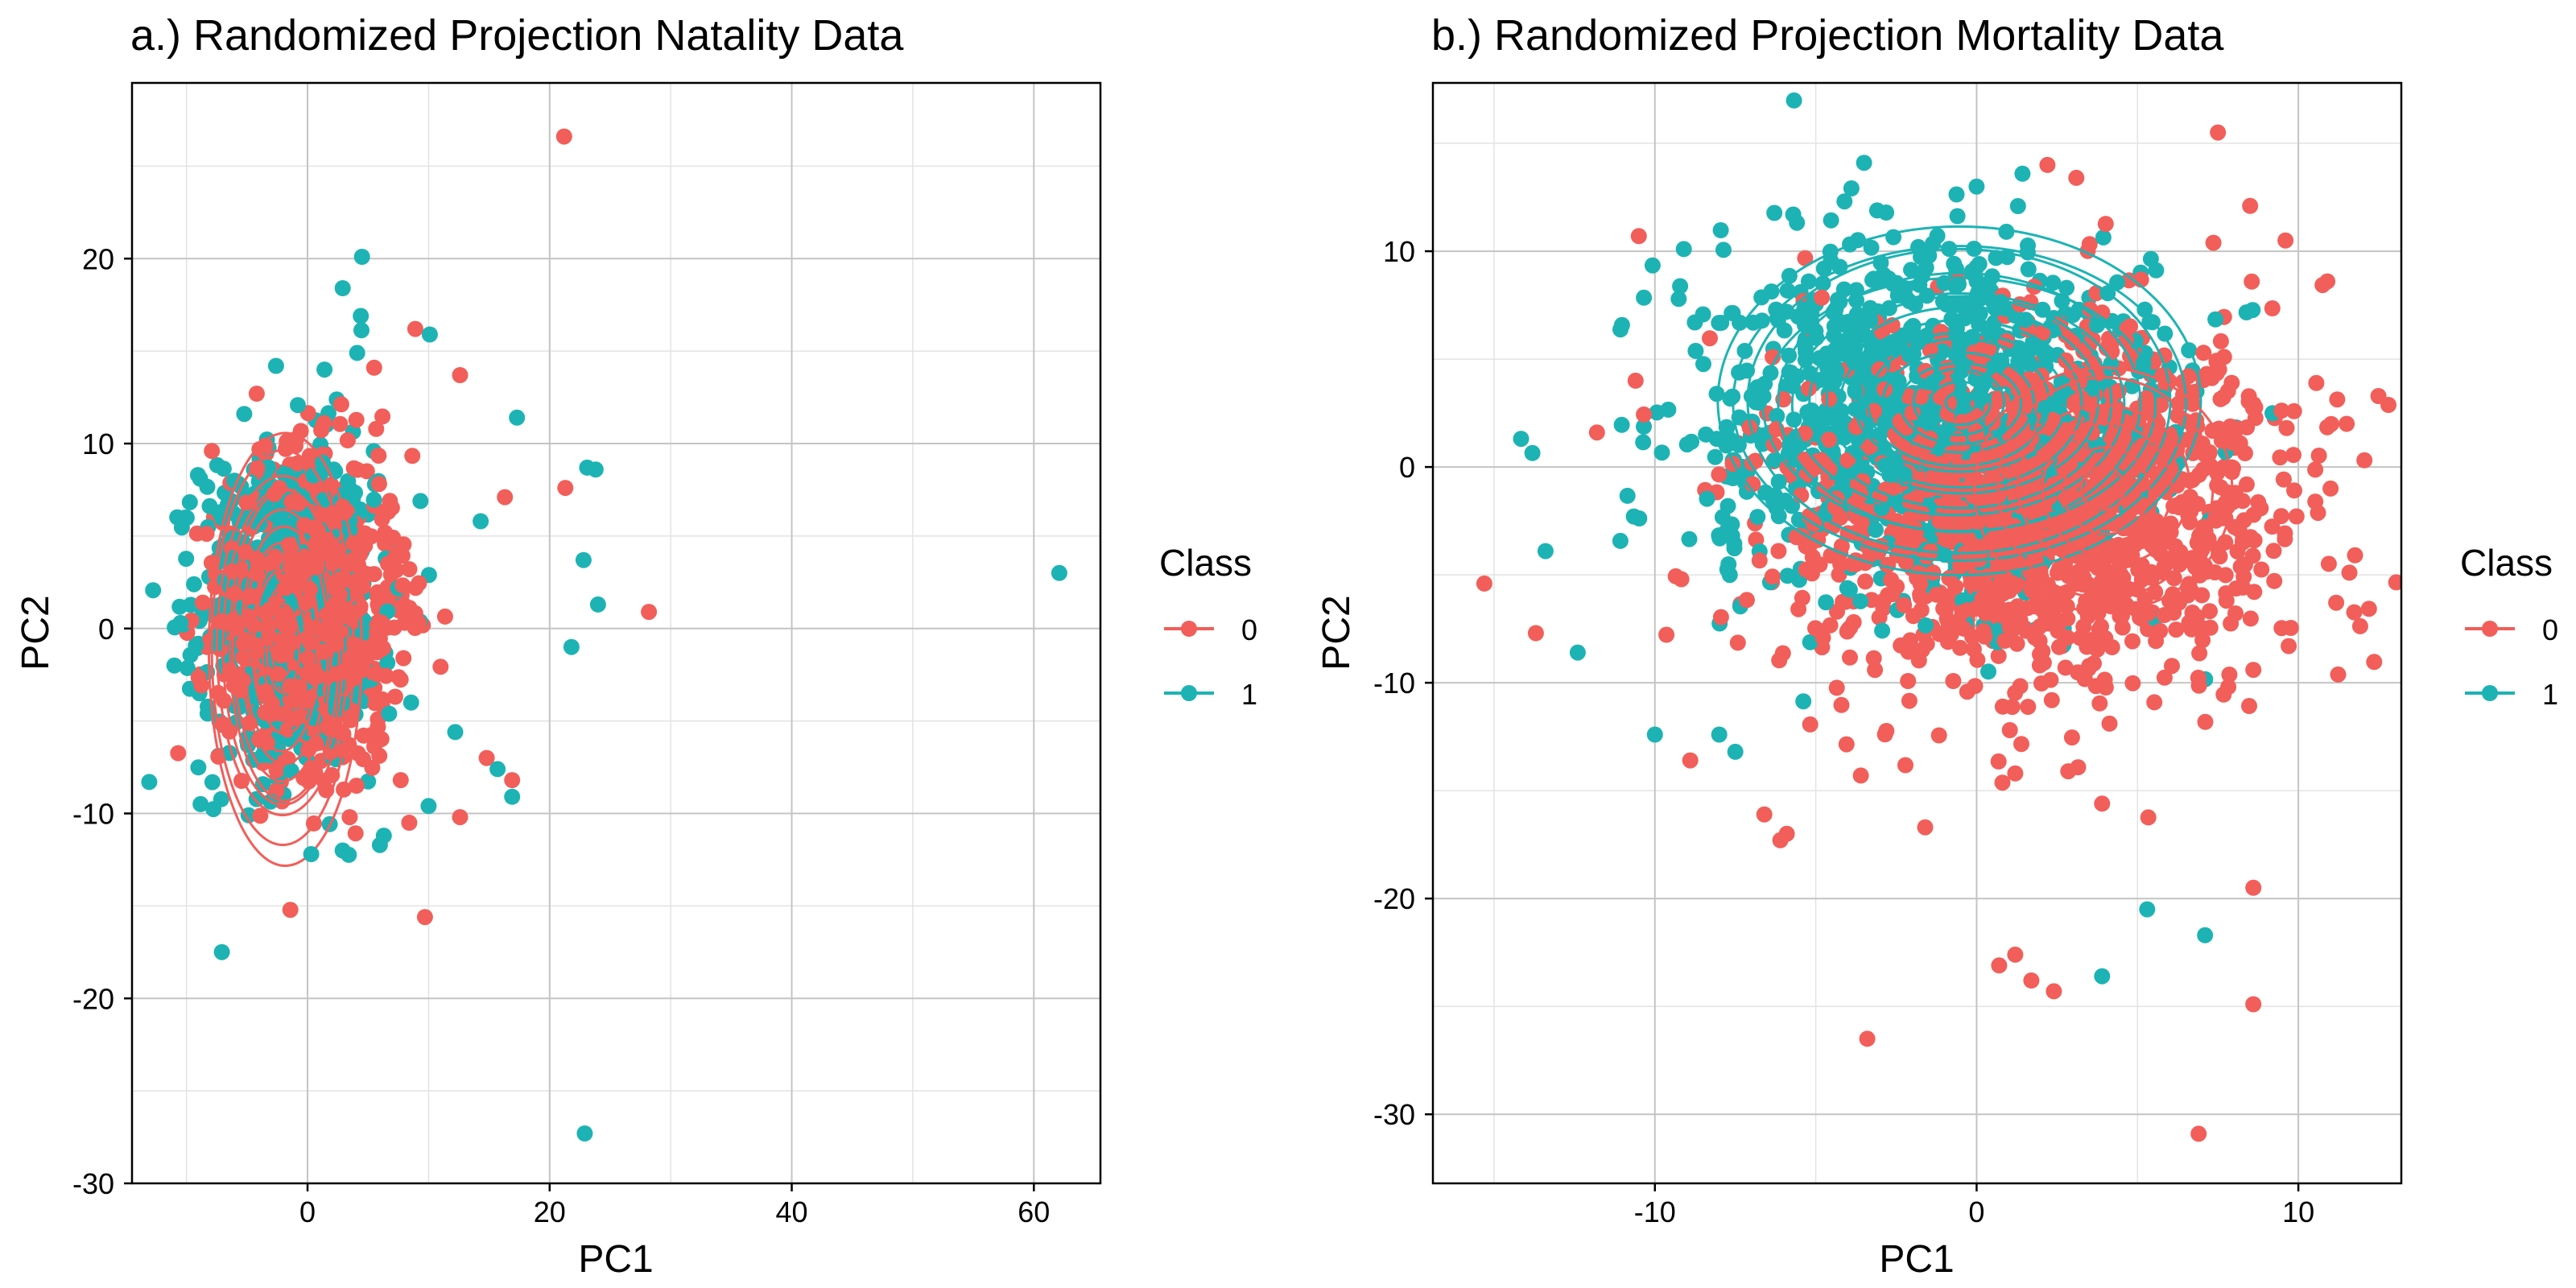  Describe the element at coordinates (1827, 35) in the screenshot. I see `panel-b-title: b.) Randomized Projection Mortality Data` at that location.